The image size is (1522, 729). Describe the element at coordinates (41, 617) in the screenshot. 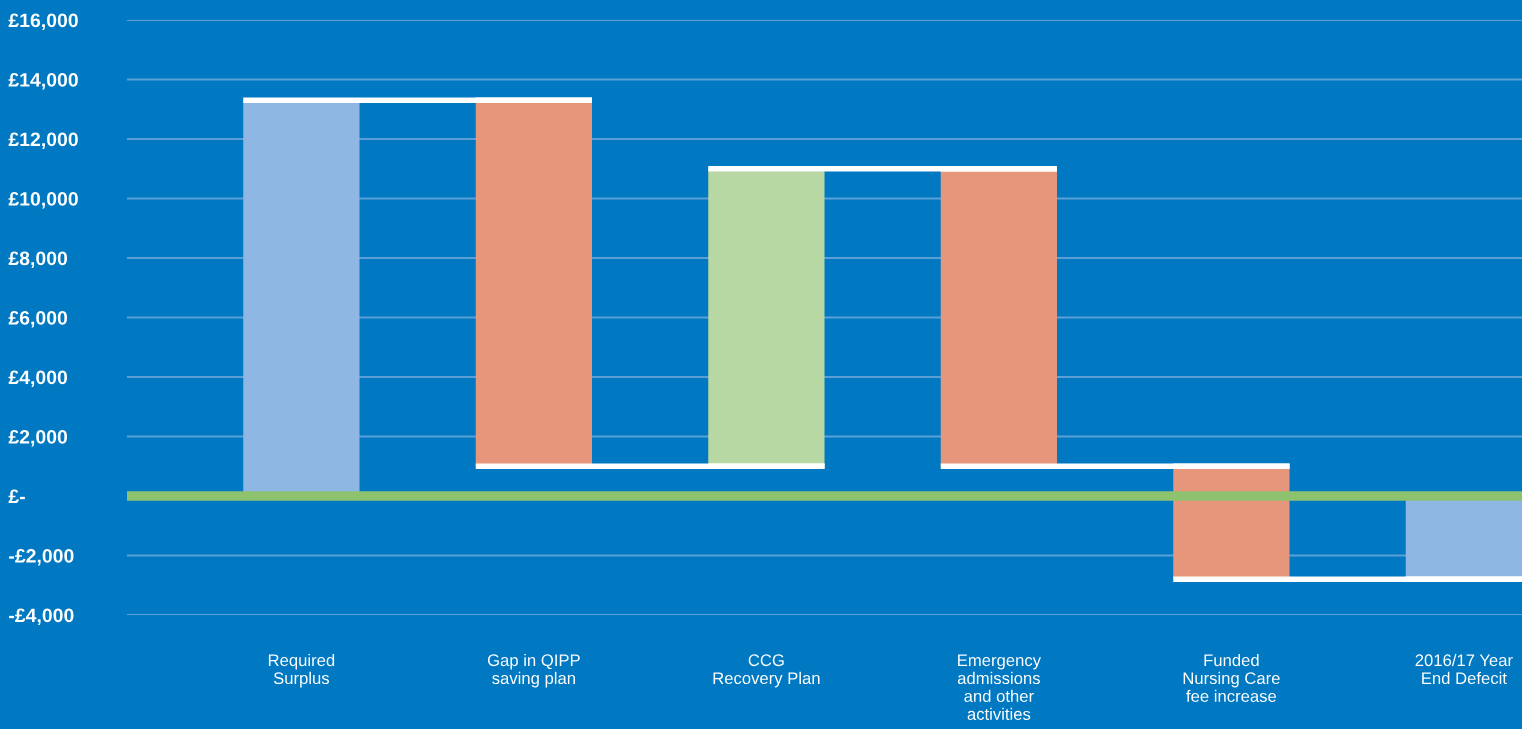

I see `y-tick-label: -£4,000` at that location.